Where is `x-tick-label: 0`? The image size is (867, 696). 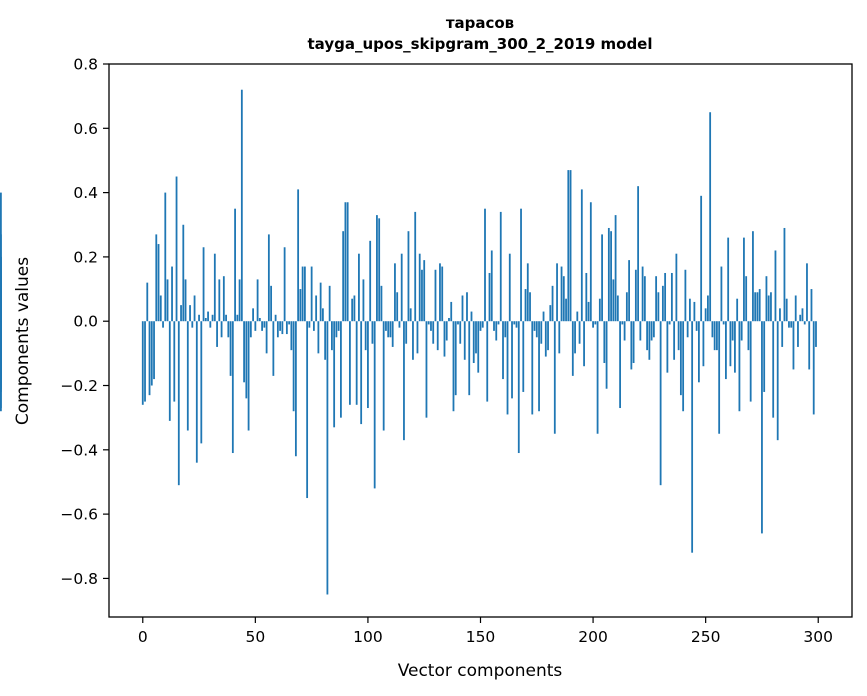
x-tick-label: 0 is located at coordinates (143, 637).